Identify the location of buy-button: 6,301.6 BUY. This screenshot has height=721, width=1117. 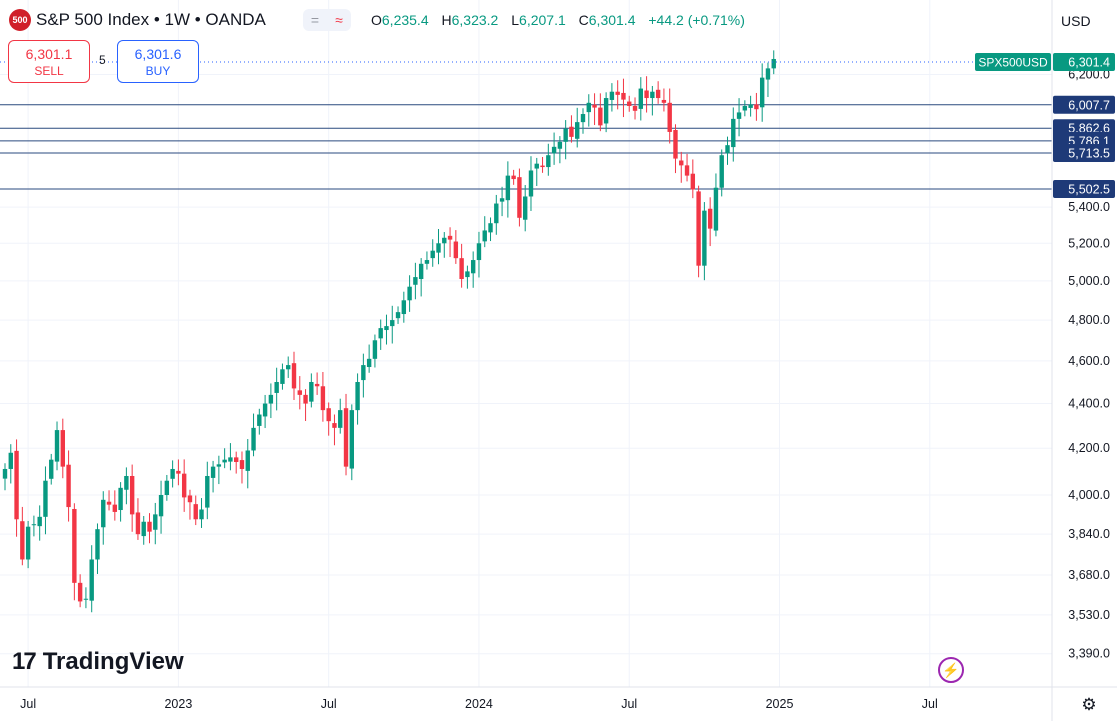
(158, 61).